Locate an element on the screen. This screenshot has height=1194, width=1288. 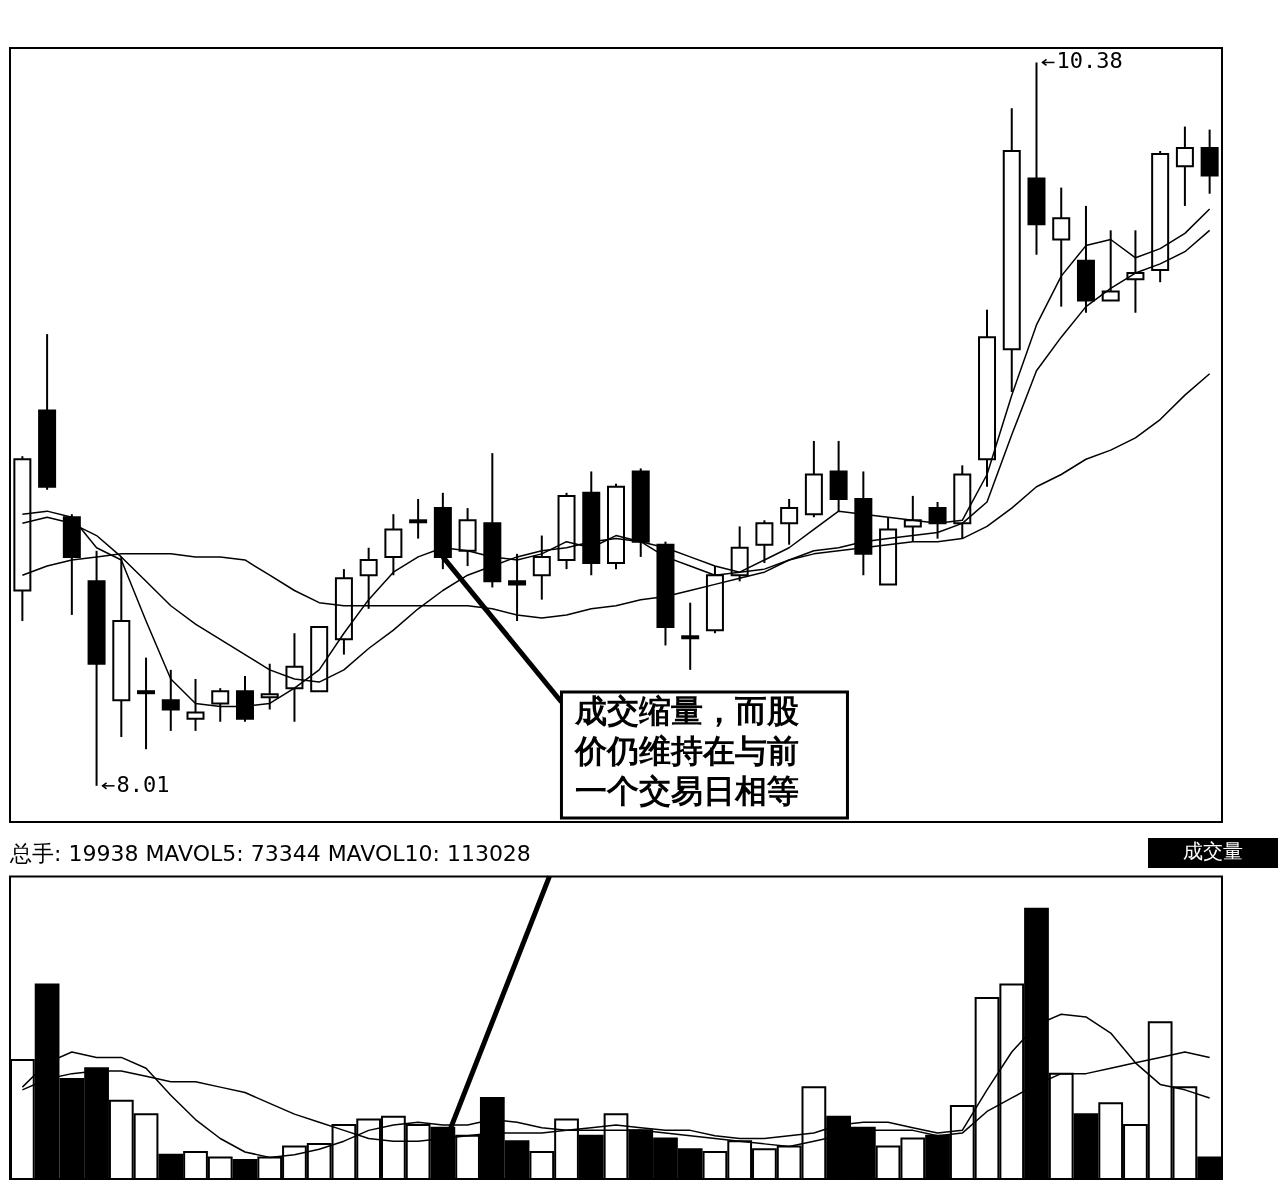
annotation: 成交缩量，而股价仍维持在与前一个交易日相等 is located at coordinates (687, 751).